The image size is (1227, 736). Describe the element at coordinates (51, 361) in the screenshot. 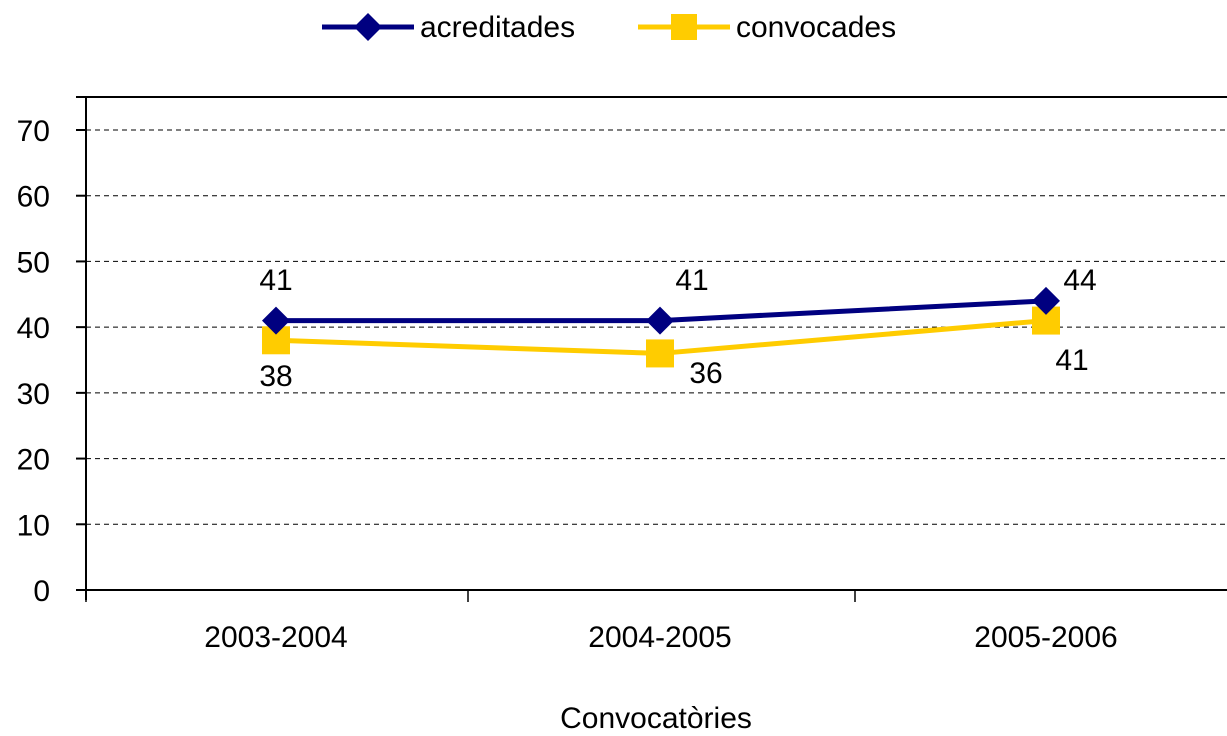

I see `y-axis-ticks: 0 10 20 30 40 50 60 70` at that location.